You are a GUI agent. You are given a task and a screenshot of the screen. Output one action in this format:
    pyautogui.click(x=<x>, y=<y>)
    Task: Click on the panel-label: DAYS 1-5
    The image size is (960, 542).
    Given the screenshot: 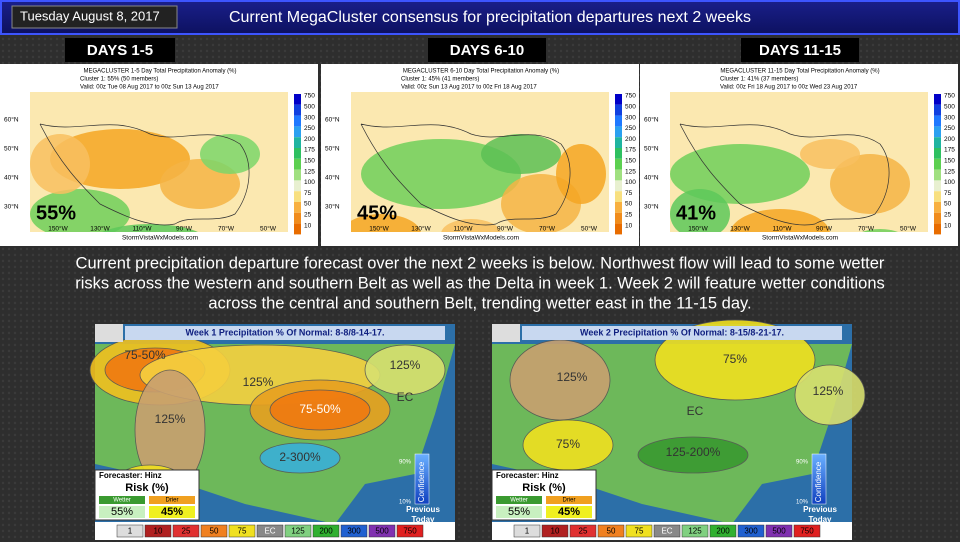 What is the action you would take?
    pyautogui.click(x=120, y=50)
    